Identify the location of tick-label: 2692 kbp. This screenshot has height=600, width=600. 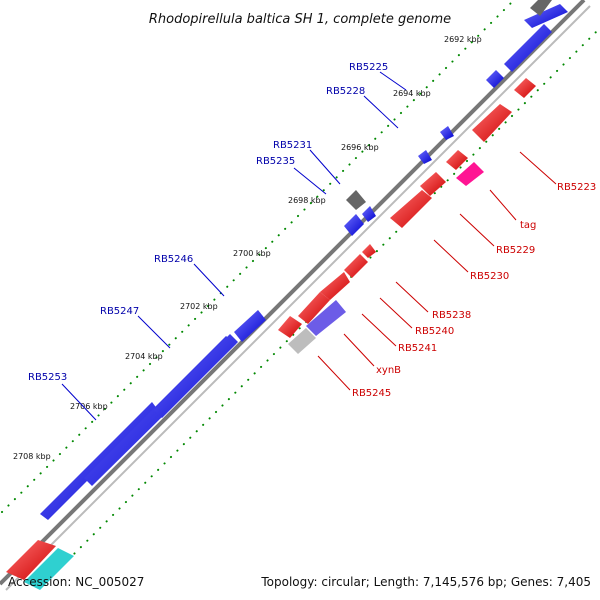
(463, 39).